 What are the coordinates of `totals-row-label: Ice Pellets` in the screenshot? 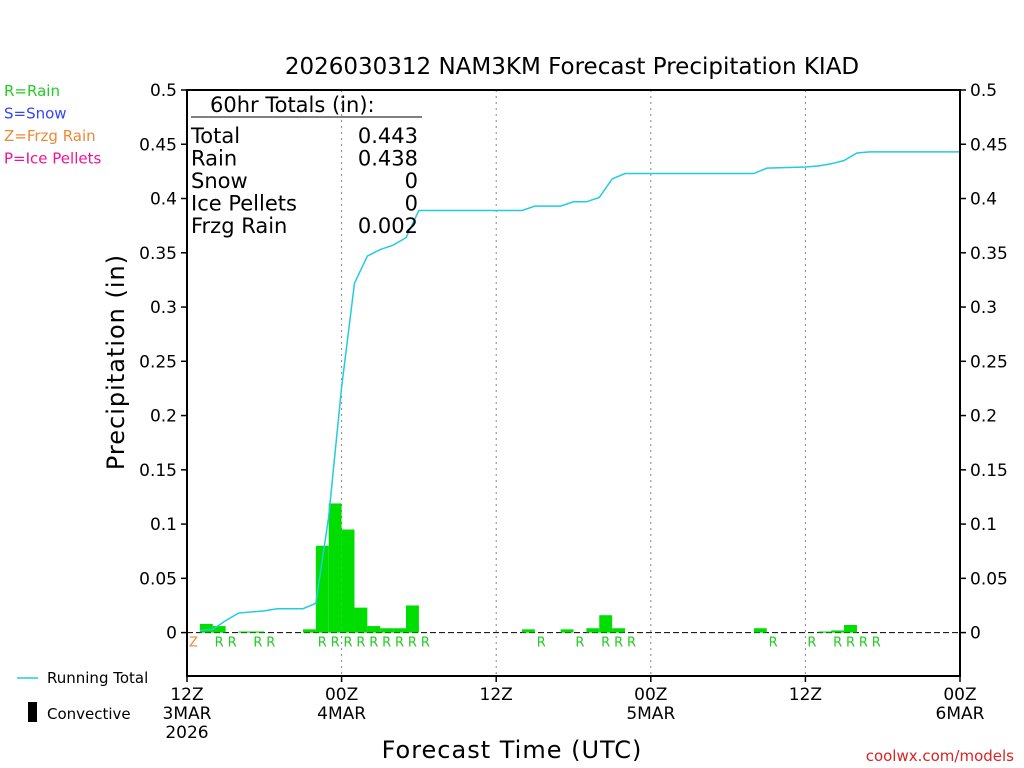 It's located at (244, 204).